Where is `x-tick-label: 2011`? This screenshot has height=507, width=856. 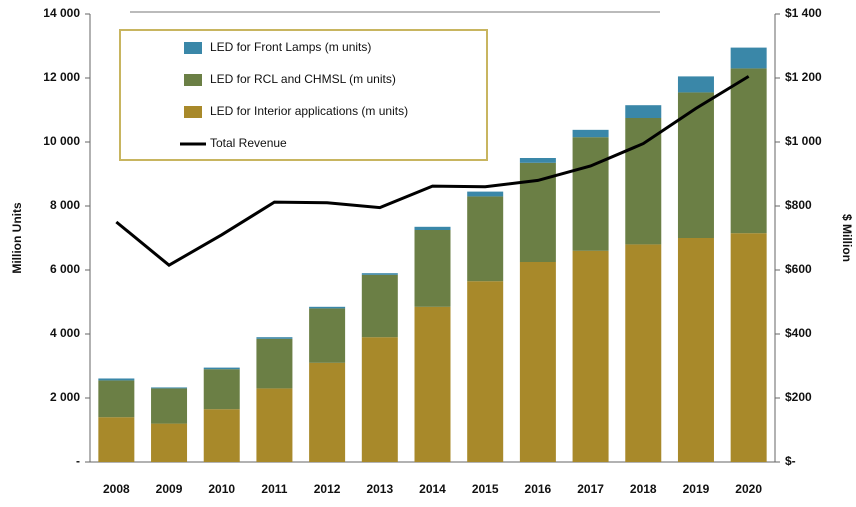
x-tick-label: 2011 is located at coordinates (274, 489).